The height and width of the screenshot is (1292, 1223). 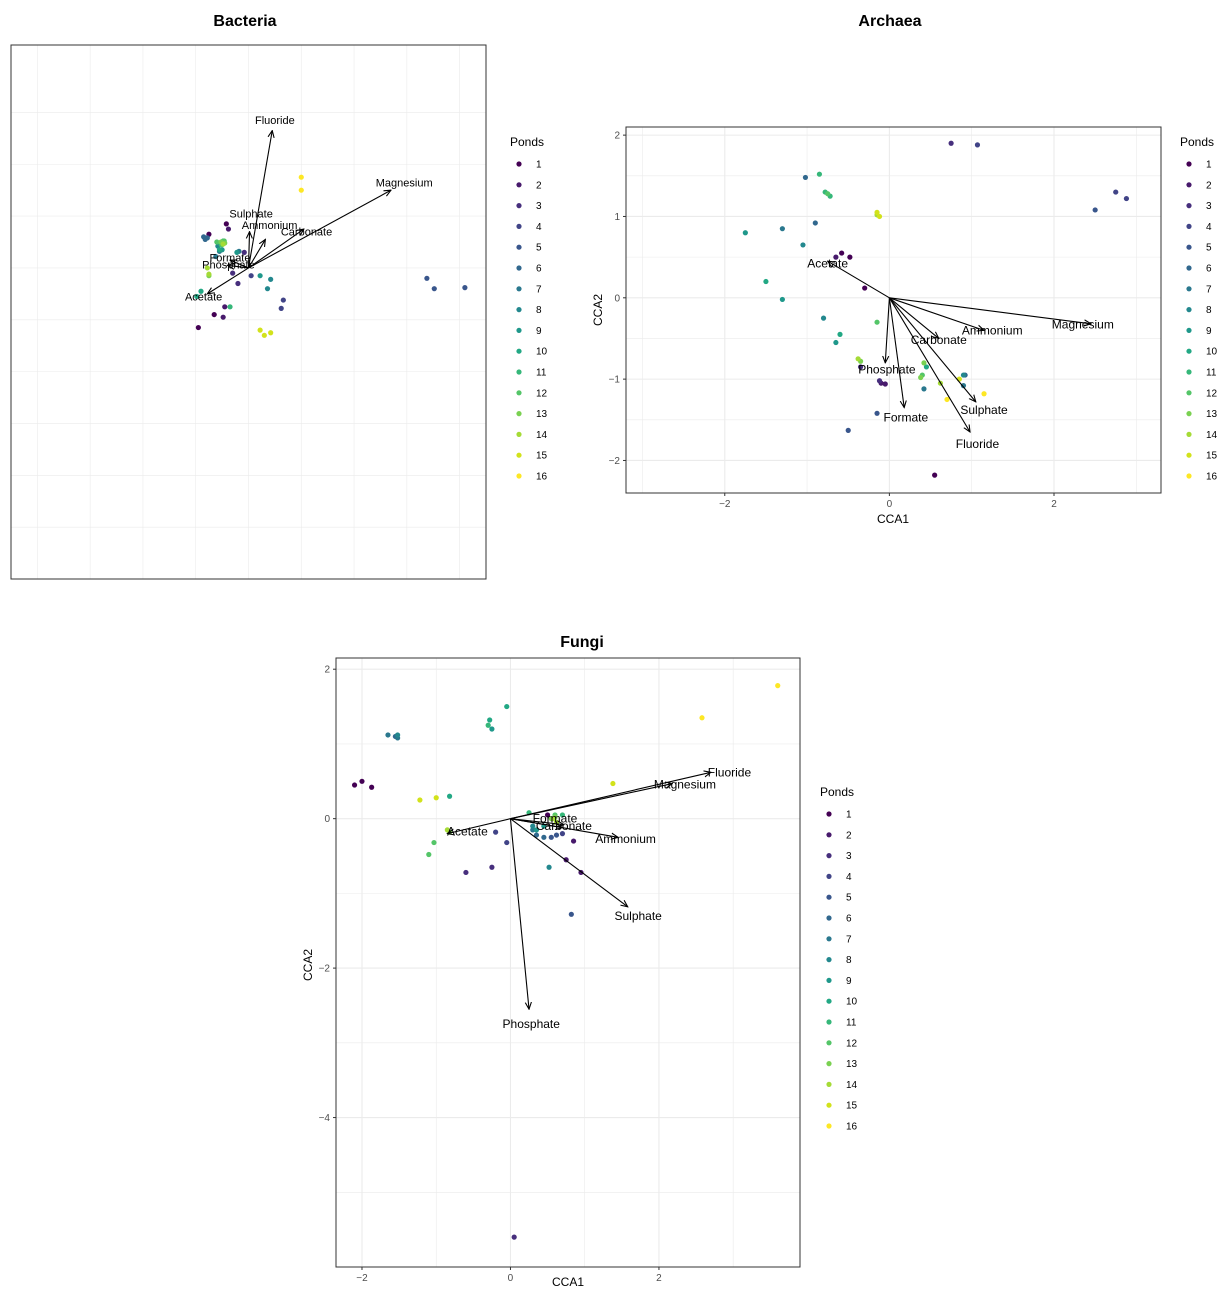 What do you see at coordinates (1209, 269) in the screenshot?
I see `legend-label-pond-6: 6` at bounding box center [1209, 269].